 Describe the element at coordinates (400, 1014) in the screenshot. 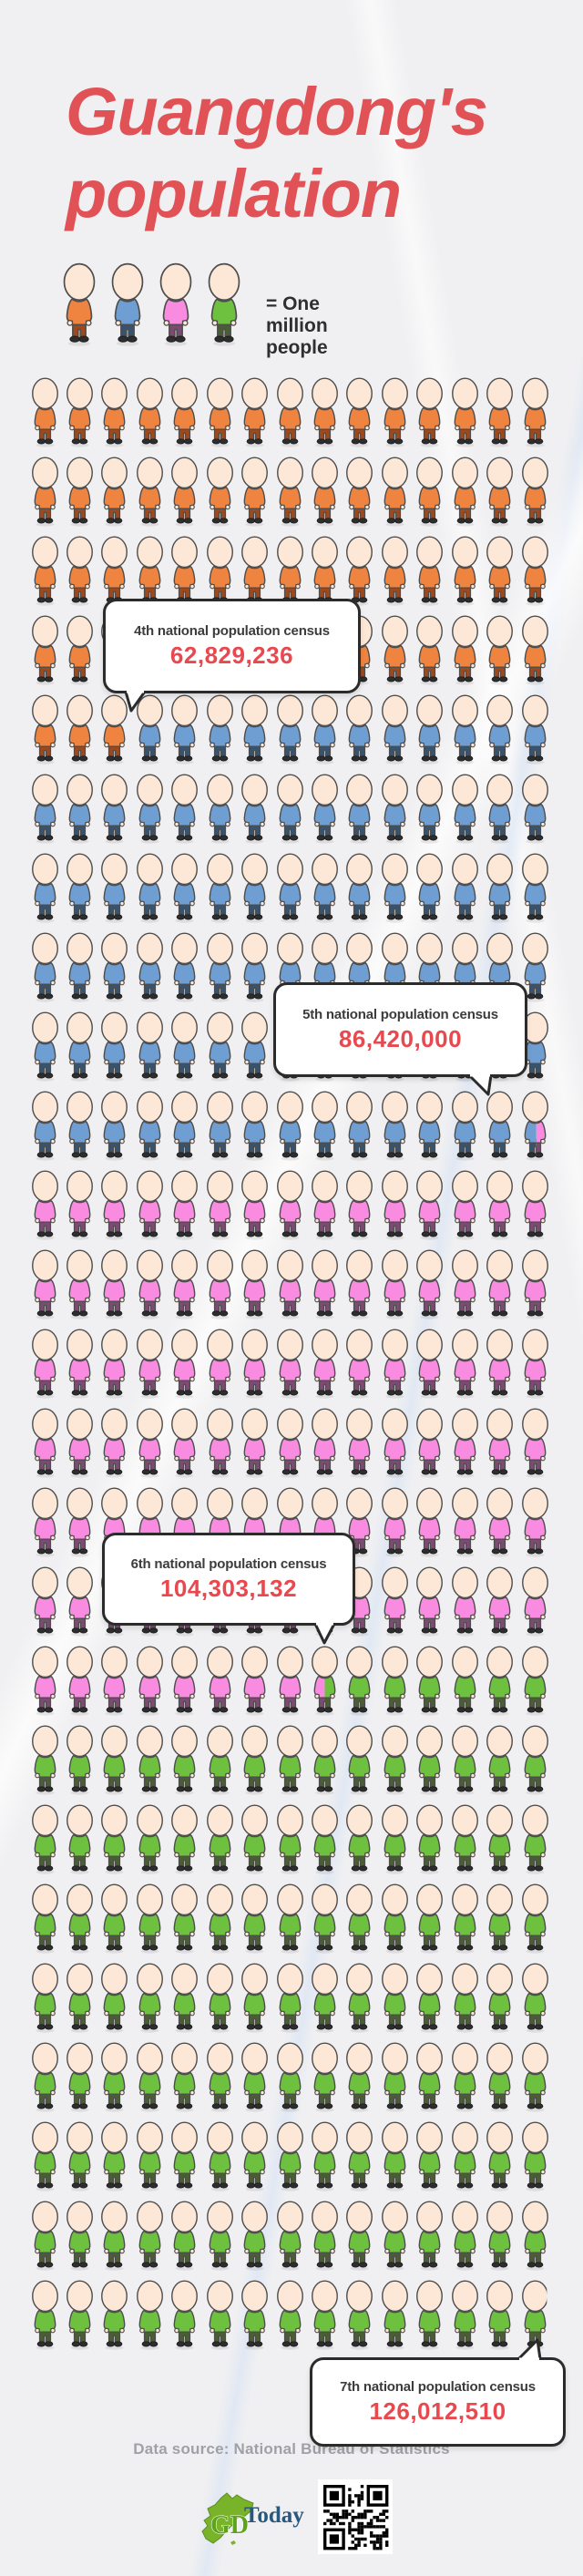

I see `callout-label: 5th national population census` at that location.